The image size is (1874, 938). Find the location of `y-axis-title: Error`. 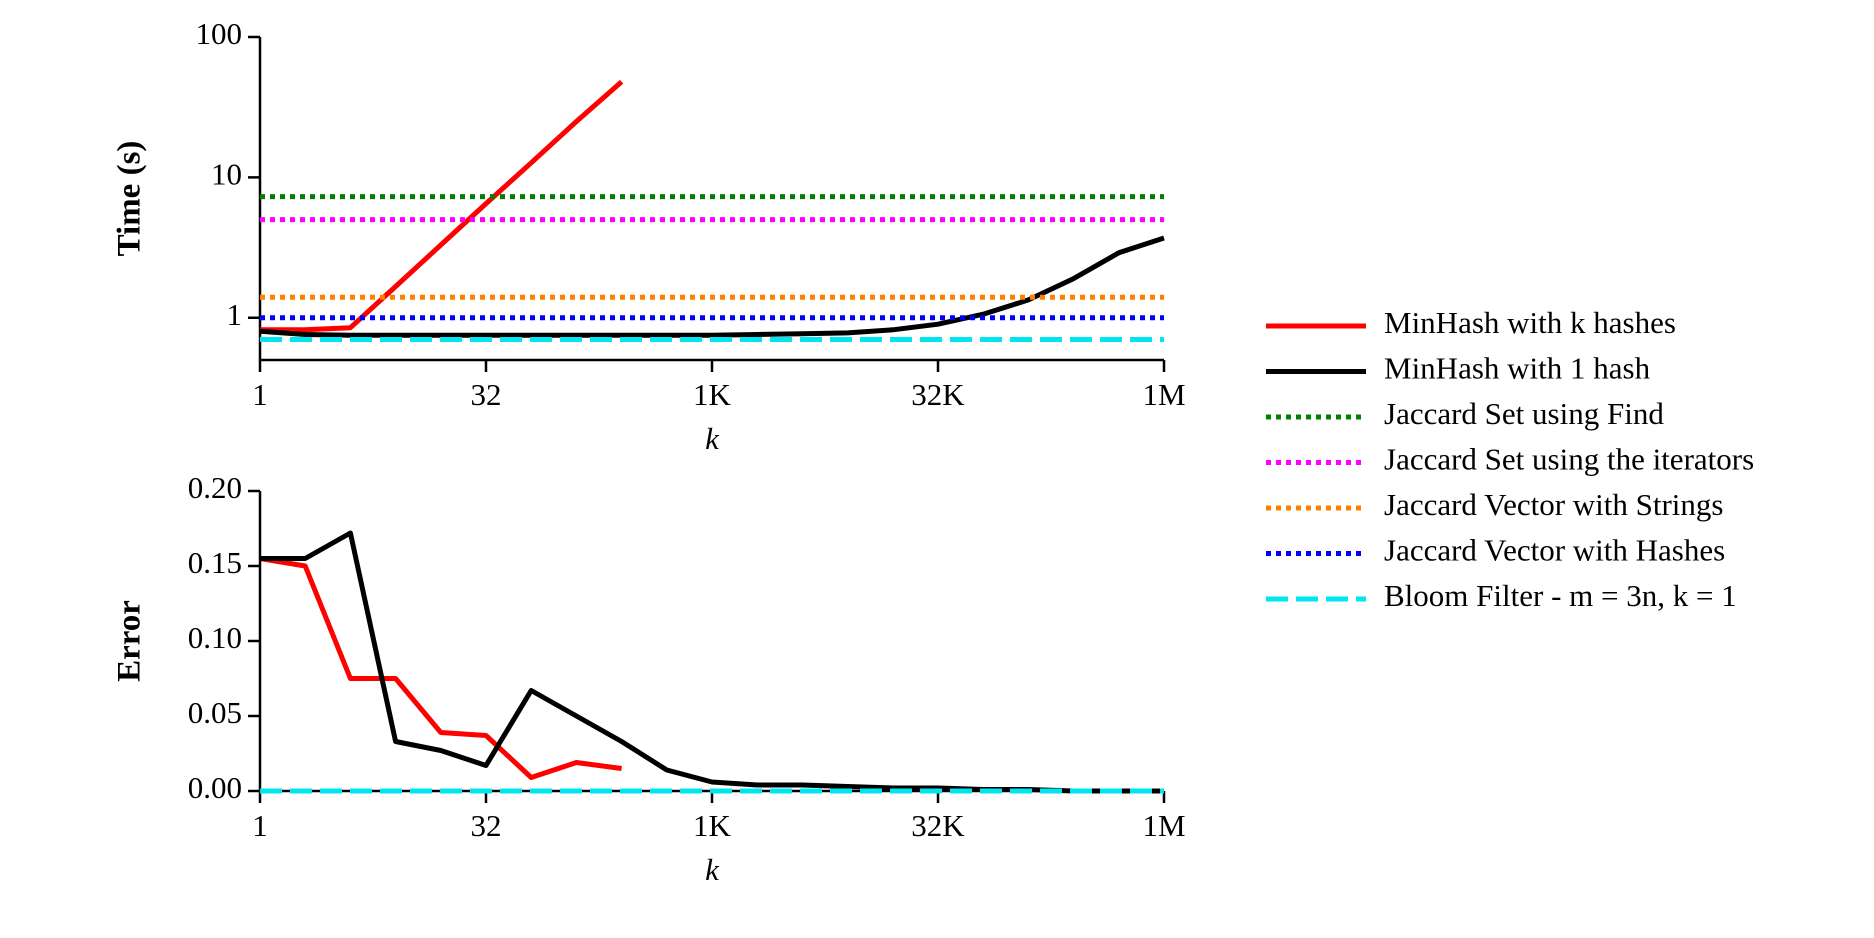

y-axis-title: Error is located at coordinates (130, 641).